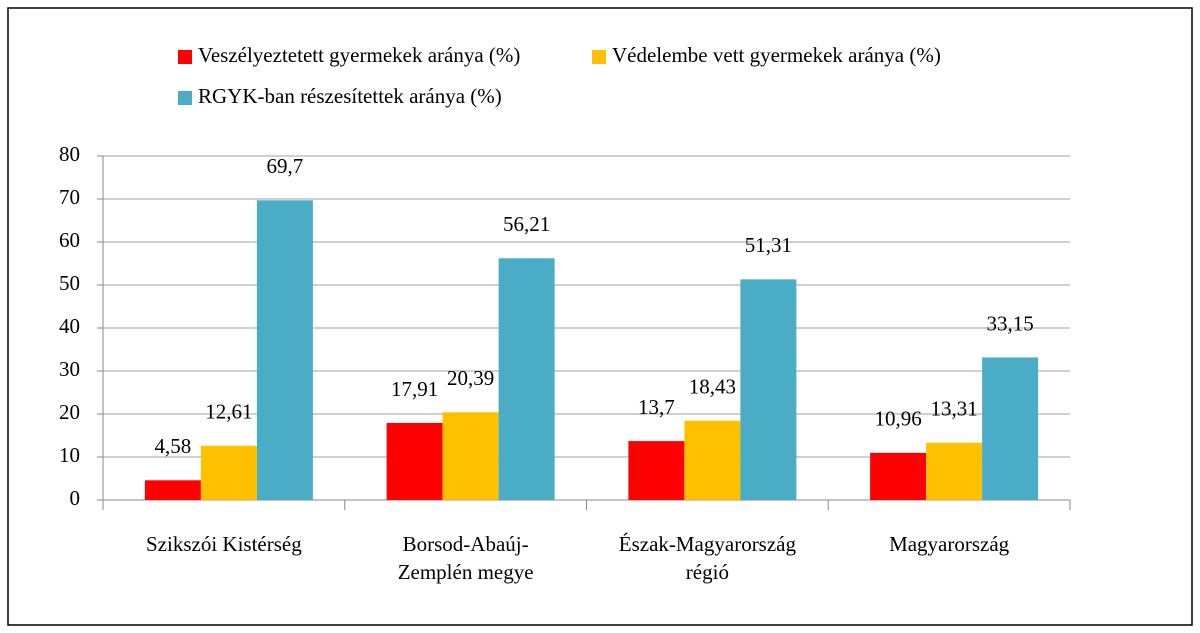  I want to click on y-tick-label: 50, so click(69, 283).